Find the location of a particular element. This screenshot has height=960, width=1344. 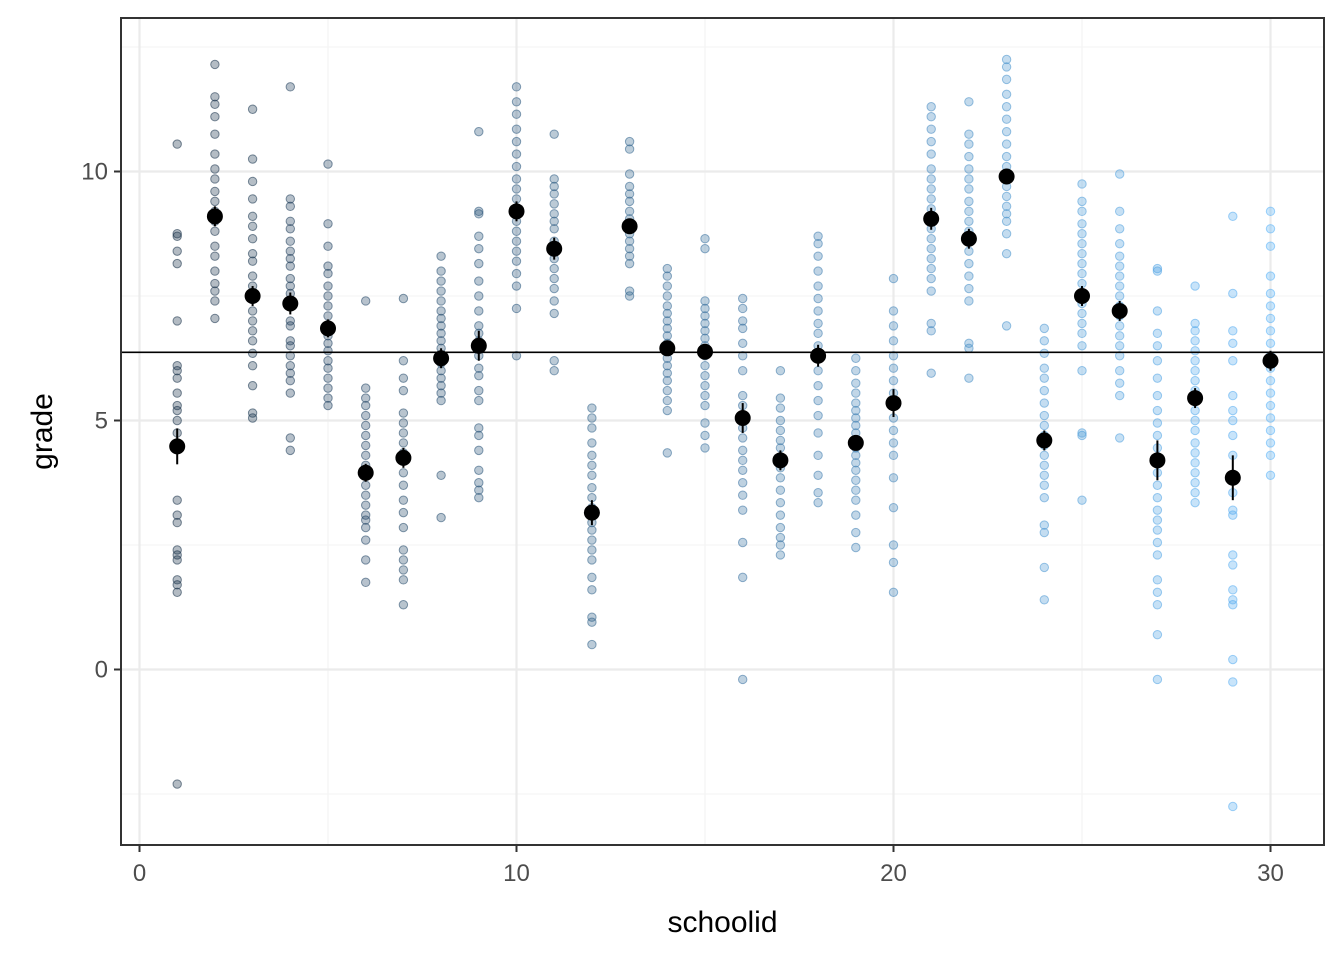

y-tick-label: 10 is located at coordinates (94, 172).